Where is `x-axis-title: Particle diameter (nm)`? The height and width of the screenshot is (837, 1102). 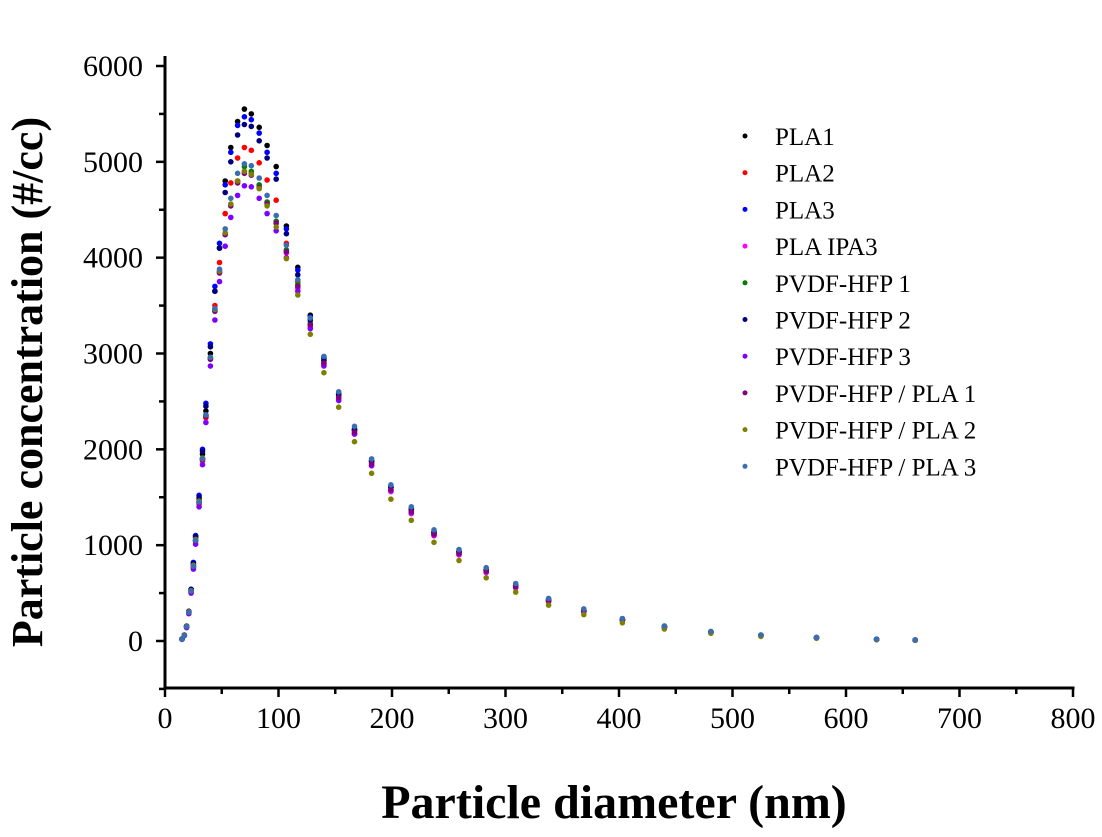 x-axis-title: Particle diameter (nm) is located at coordinates (614, 802).